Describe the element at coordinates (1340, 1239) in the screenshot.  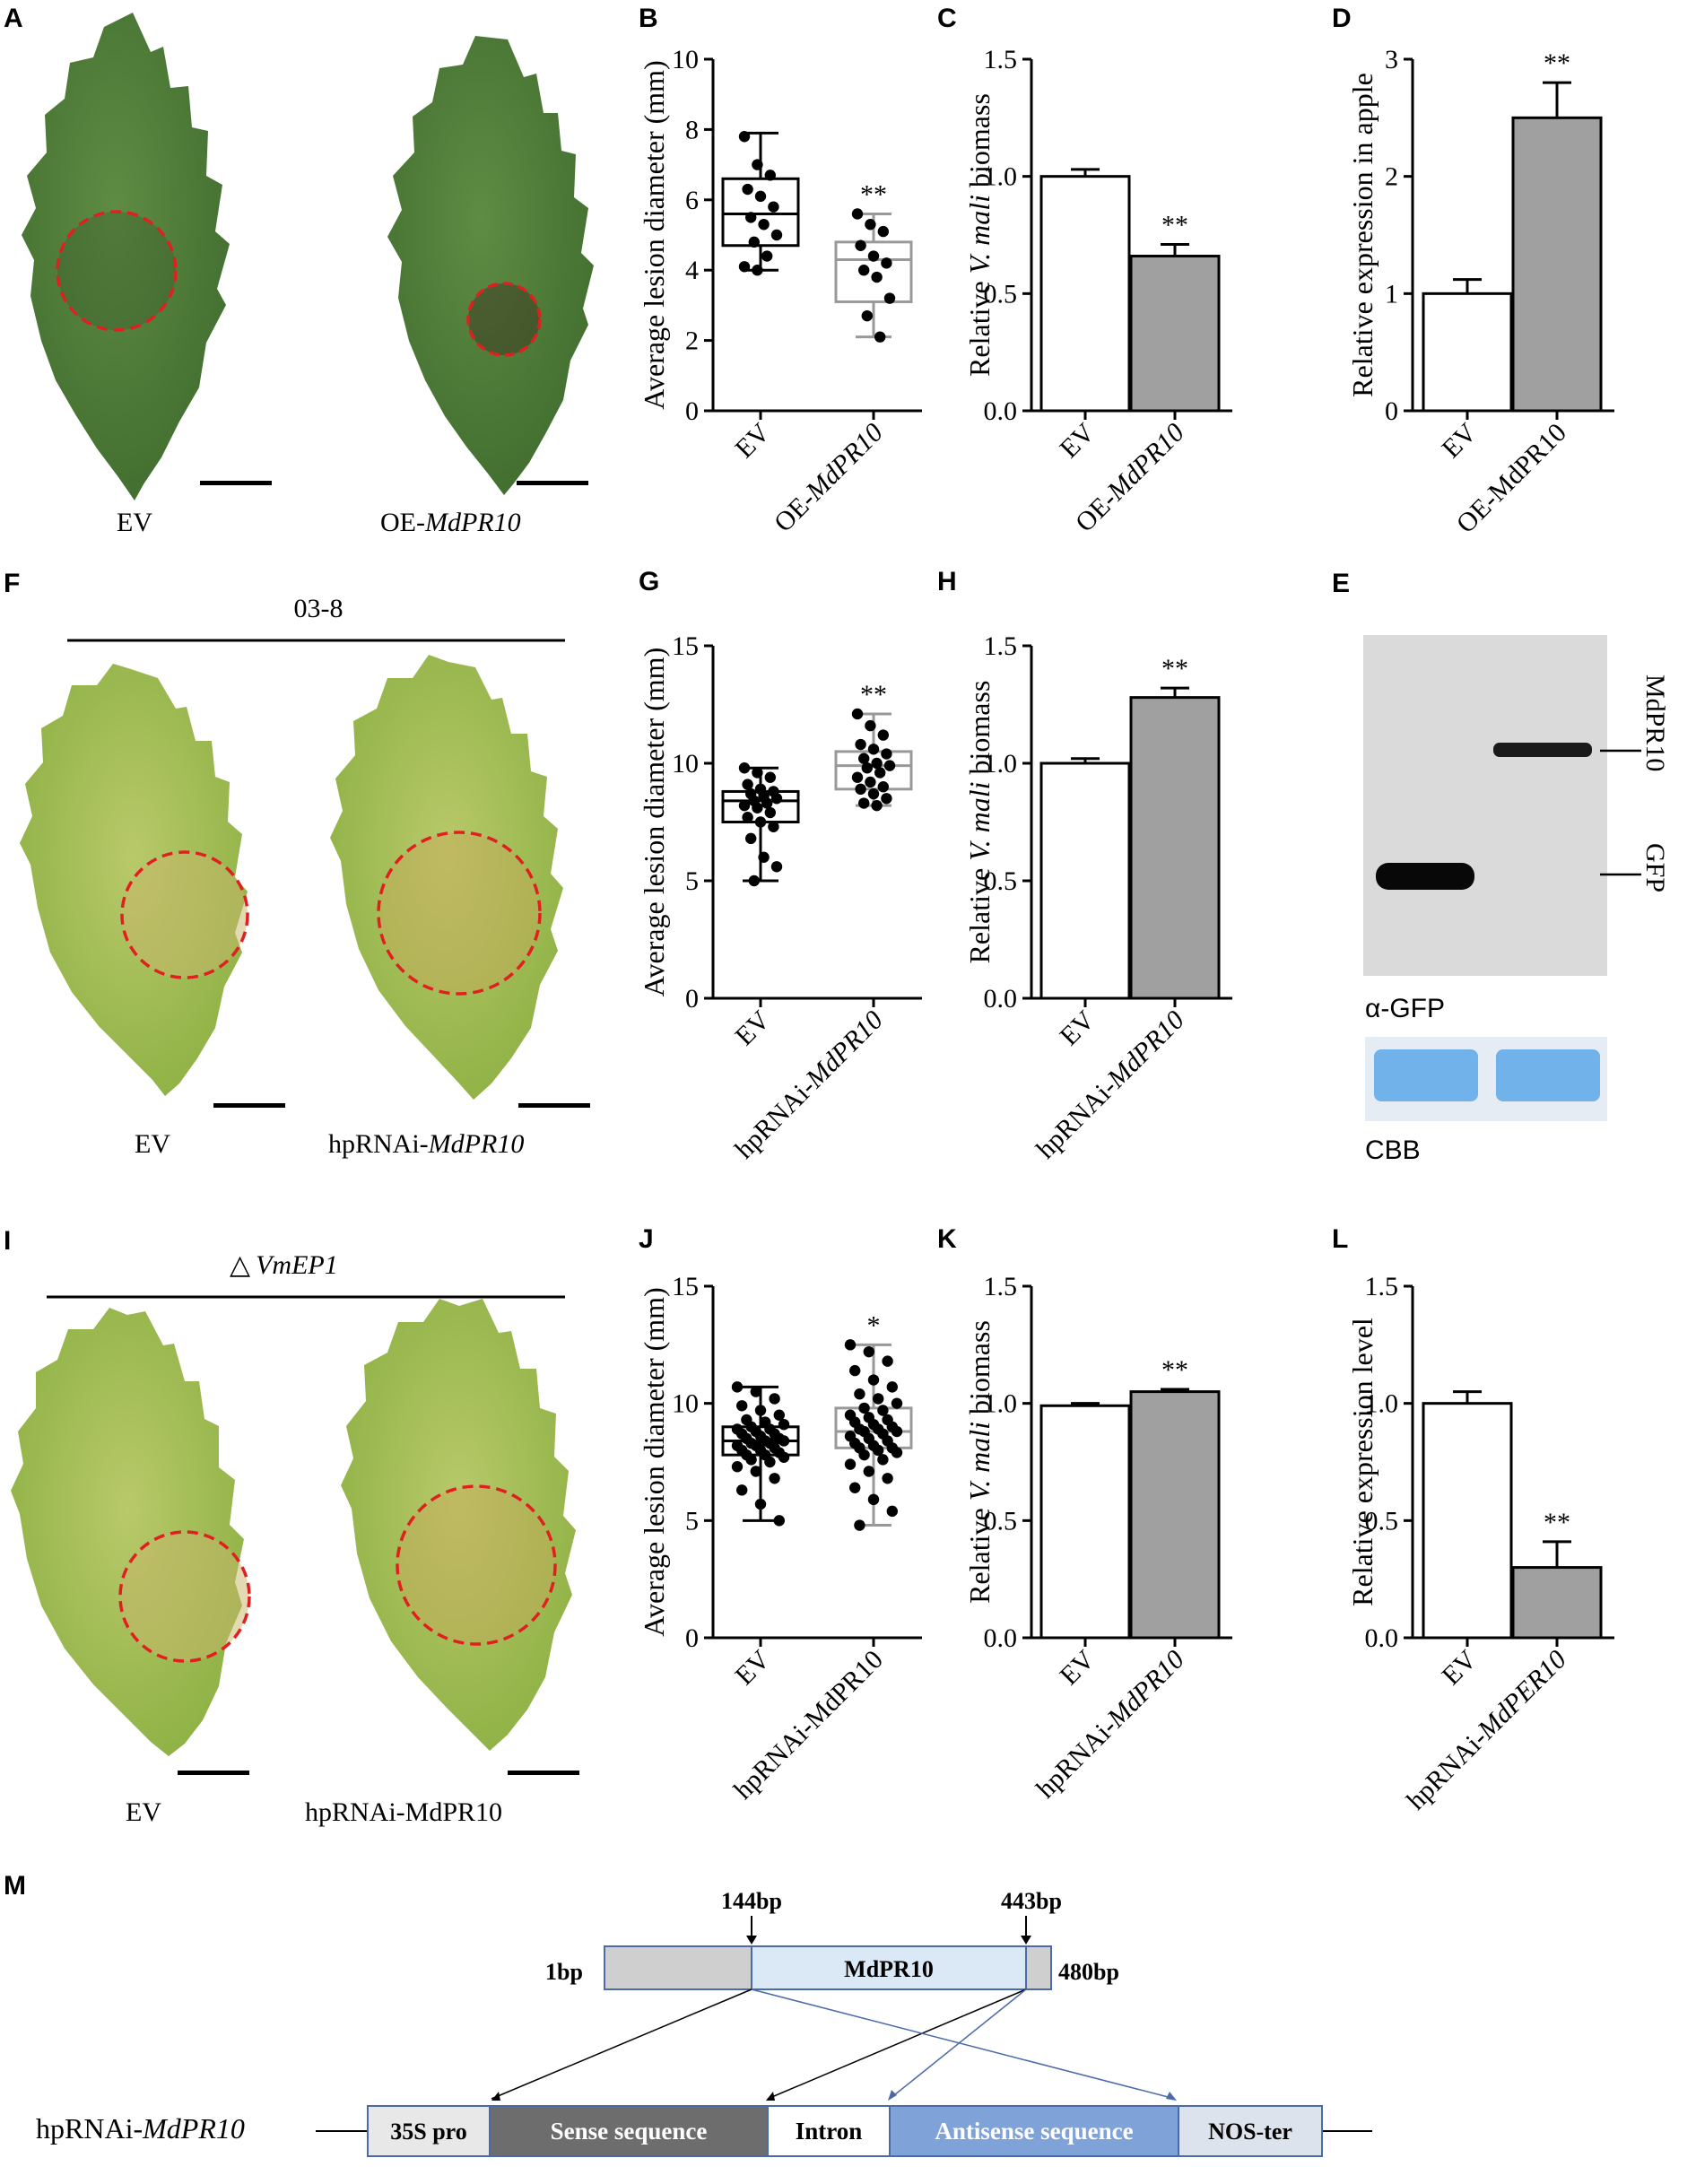
I see `panel-label-l: L` at that location.